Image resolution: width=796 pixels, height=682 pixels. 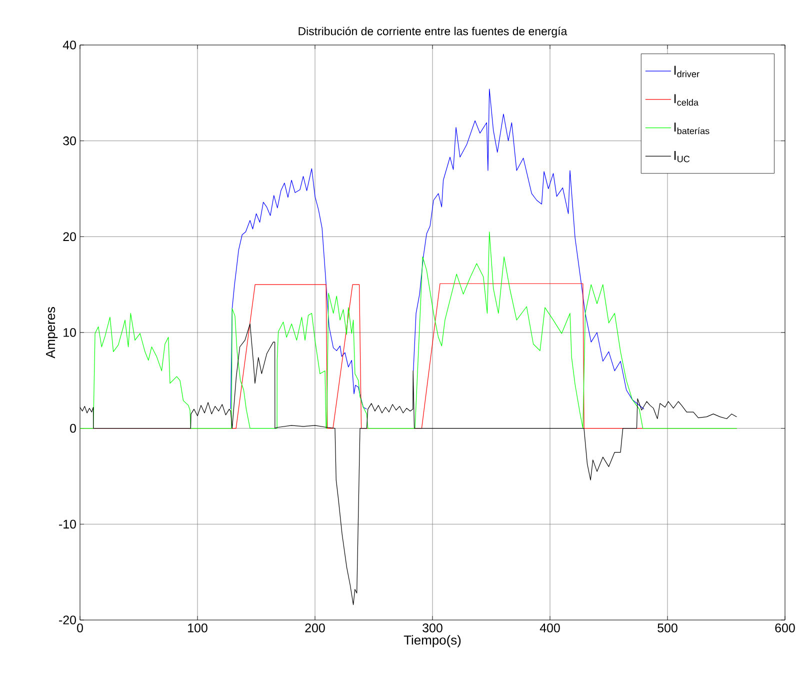 What do you see at coordinates (69, 45) in the screenshot?
I see `y-tick-label: 40` at bounding box center [69, 45].